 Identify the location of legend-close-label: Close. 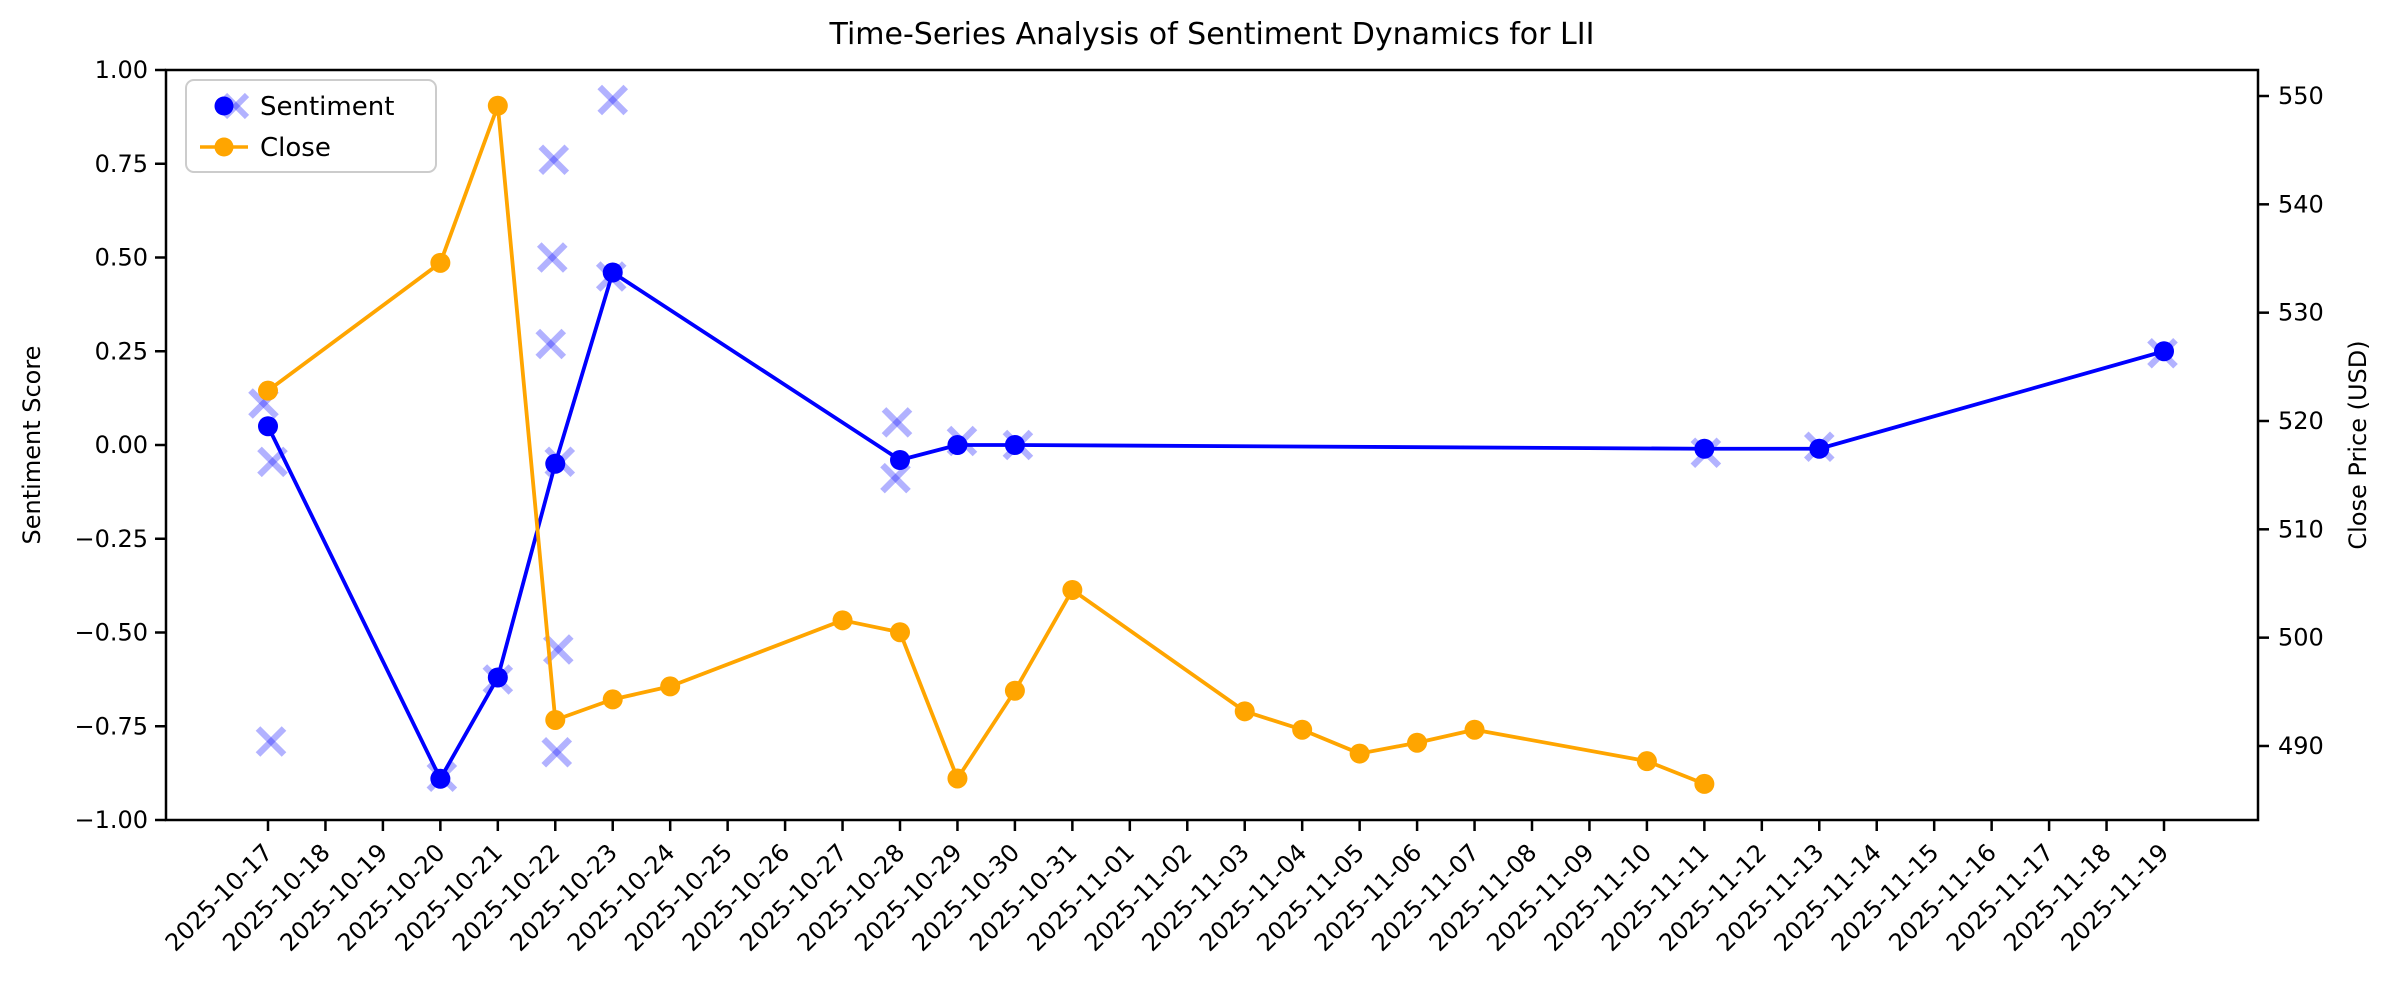
(295, 148).